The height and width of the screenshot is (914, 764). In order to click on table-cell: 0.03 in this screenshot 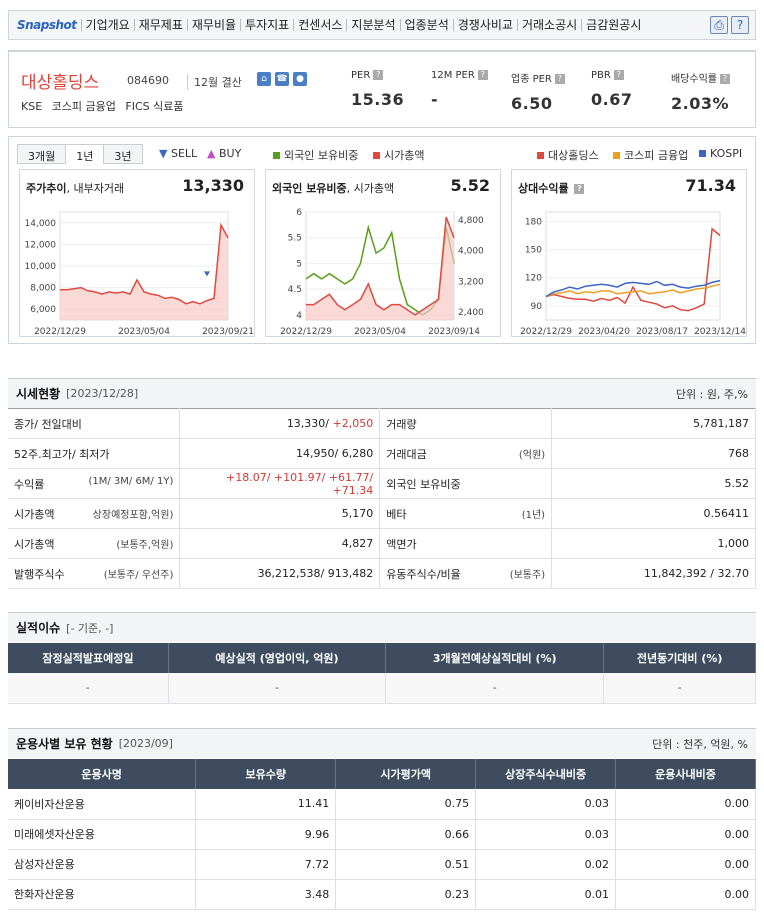, I will do `click(546, 834)`.